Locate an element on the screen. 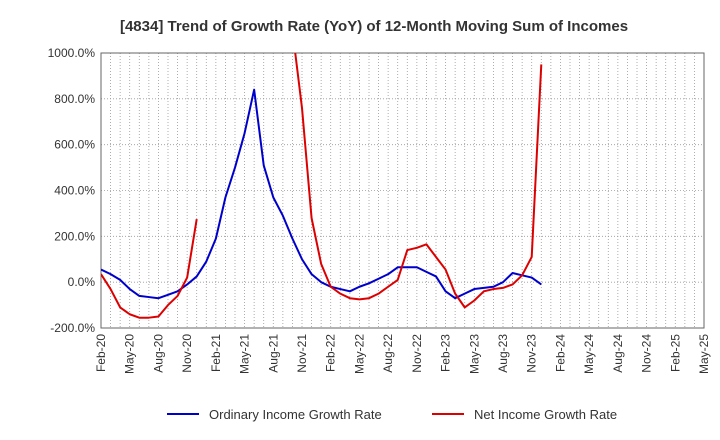 This screenshot has width=720, height=440. y-tick-label: 800.0% is located at coordinates (74, 99).